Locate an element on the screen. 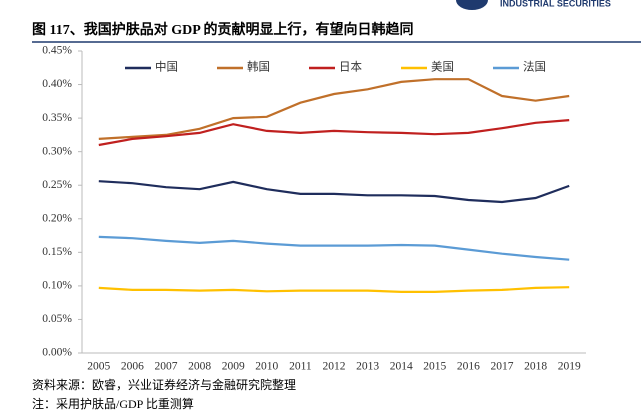 The image size is (641, 410). chart-title: 图 117、我国护肤品对 GDP 的贡献明显上行，有望向日韩趋同 is located at coordinates (223, 29).